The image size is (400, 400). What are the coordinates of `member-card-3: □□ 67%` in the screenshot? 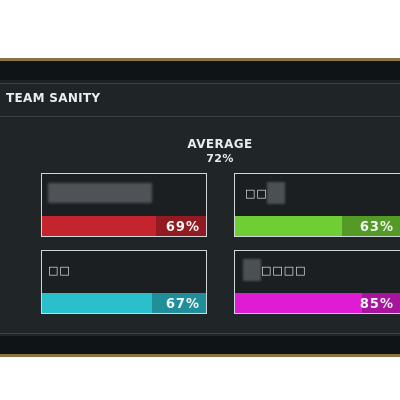 It's located at (124, 282).